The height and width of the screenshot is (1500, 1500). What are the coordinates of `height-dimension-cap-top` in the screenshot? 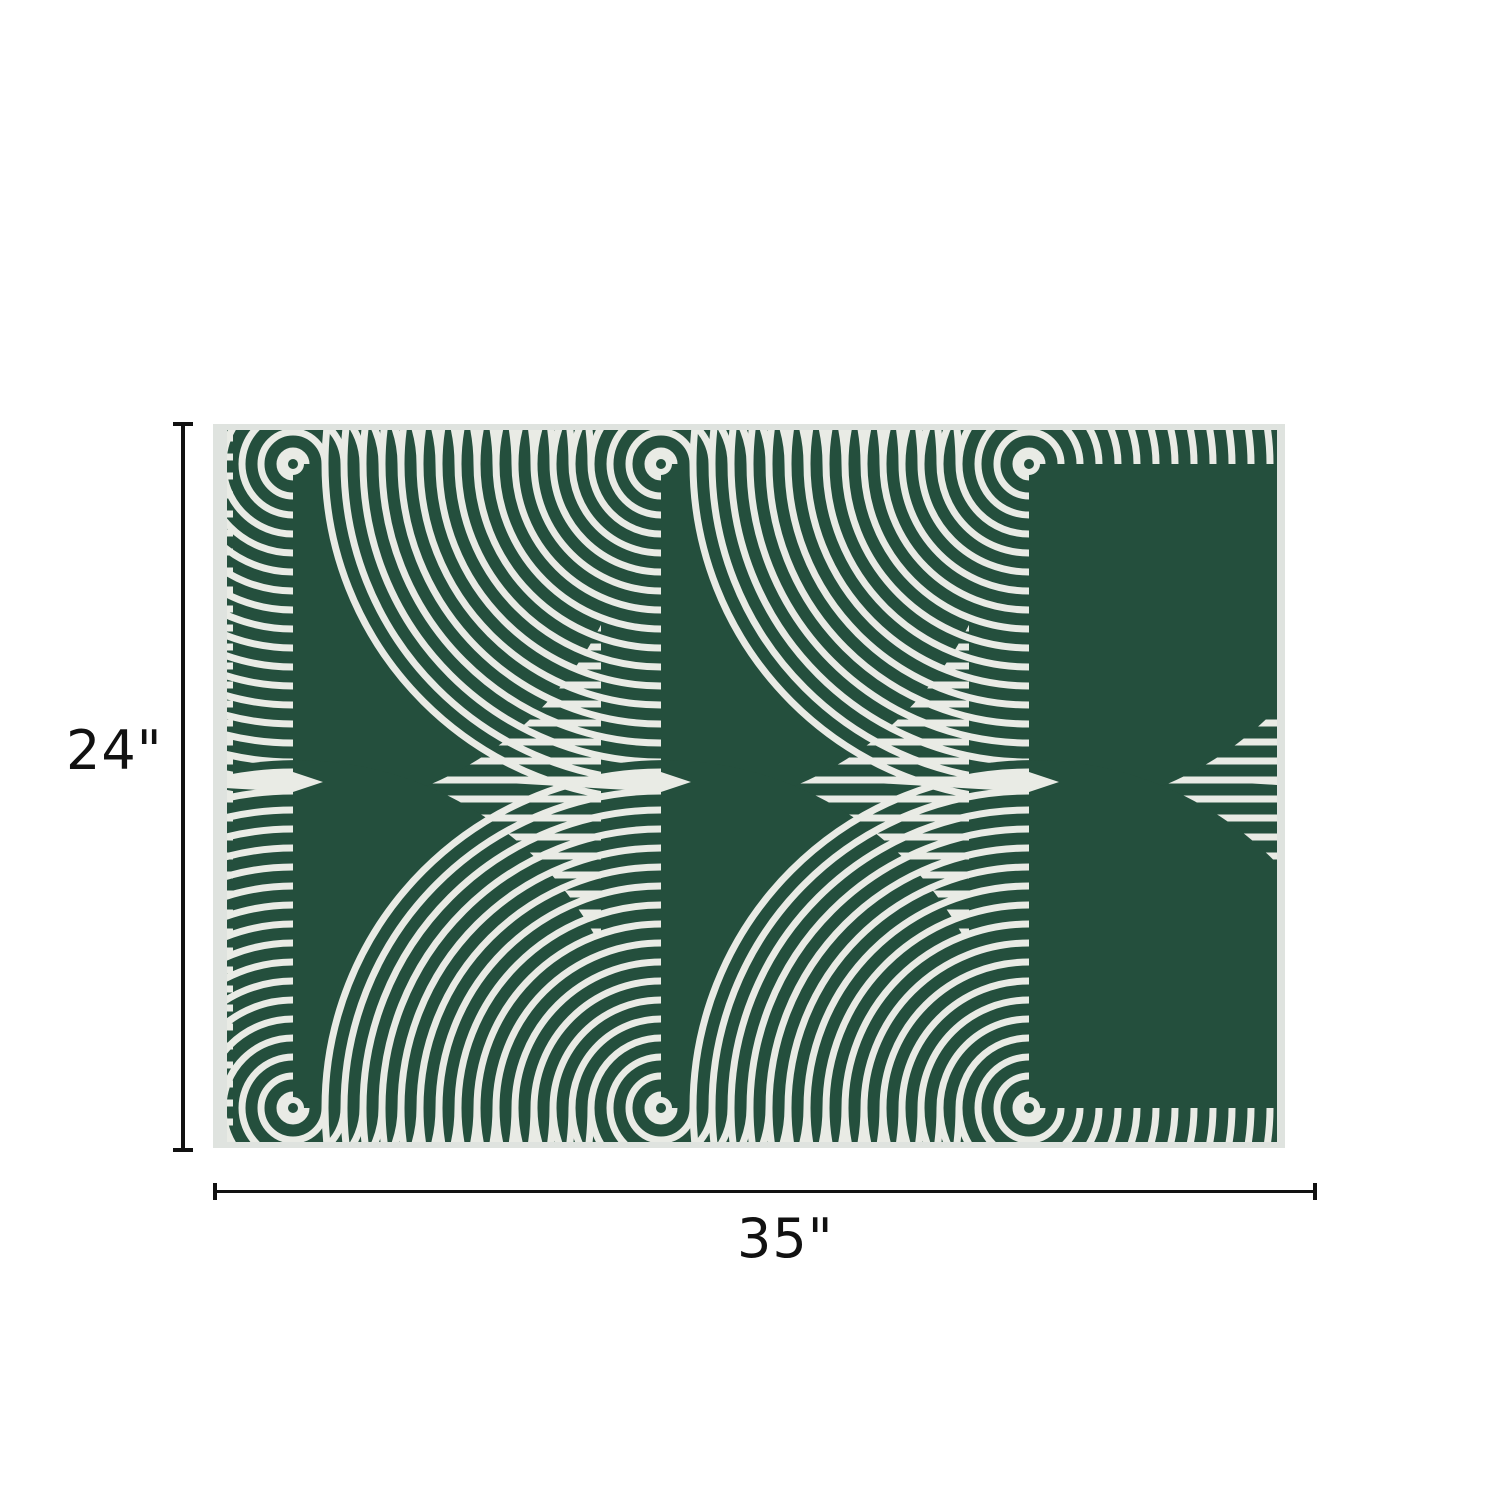 It's located at (183, 424).